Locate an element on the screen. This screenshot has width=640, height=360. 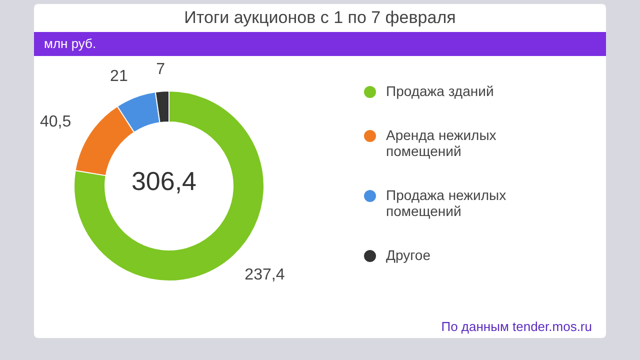
chart-subtitle: млн руб. is located at coordinates (320, 44).